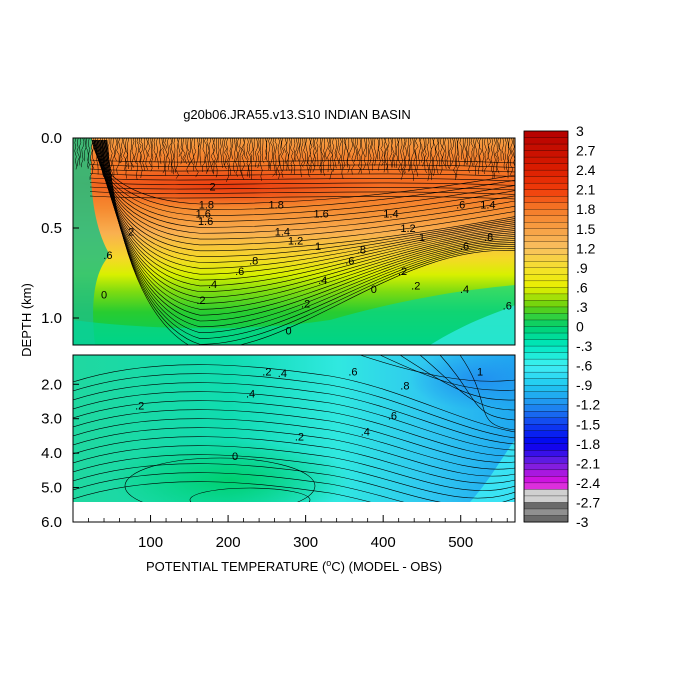 This screenshot has height=675, width=675. Describe the element at coordinates (318, 247) in the screenshot. I see `contour-label: 1` at that location.